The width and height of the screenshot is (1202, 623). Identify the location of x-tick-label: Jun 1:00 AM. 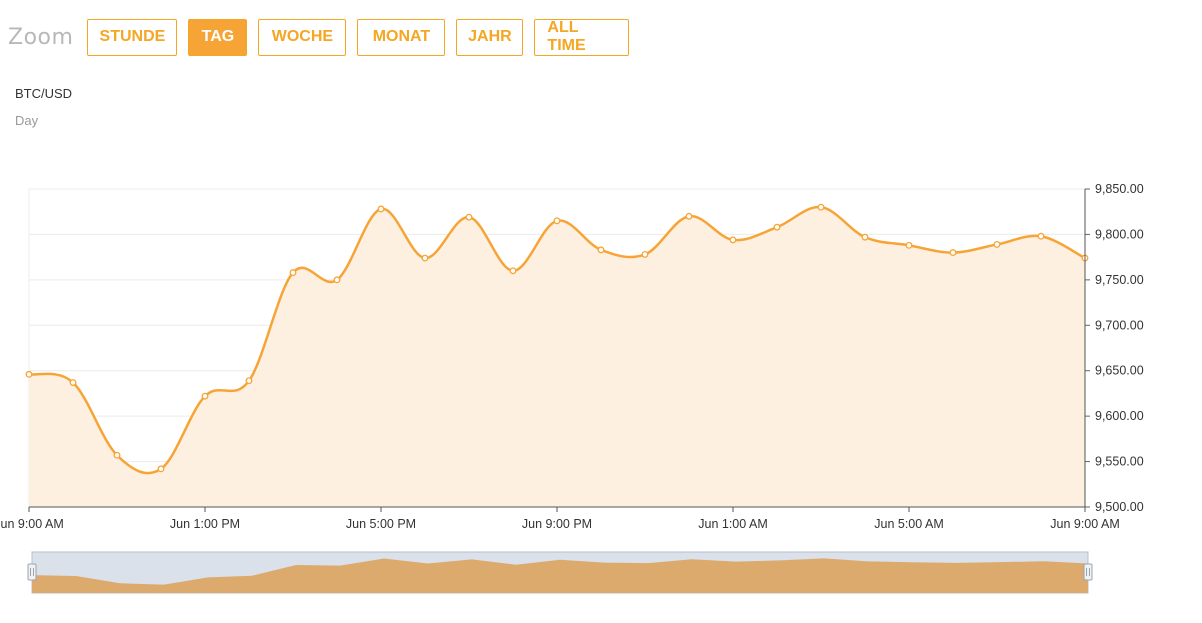
(733, 524).